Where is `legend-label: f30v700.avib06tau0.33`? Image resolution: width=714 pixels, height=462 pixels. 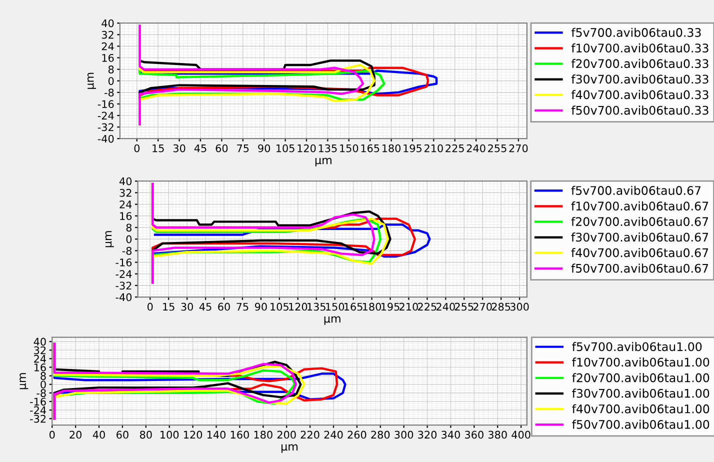 legend-label: f30v700.avib06tau0.33 is located at coordinates (639, 79).